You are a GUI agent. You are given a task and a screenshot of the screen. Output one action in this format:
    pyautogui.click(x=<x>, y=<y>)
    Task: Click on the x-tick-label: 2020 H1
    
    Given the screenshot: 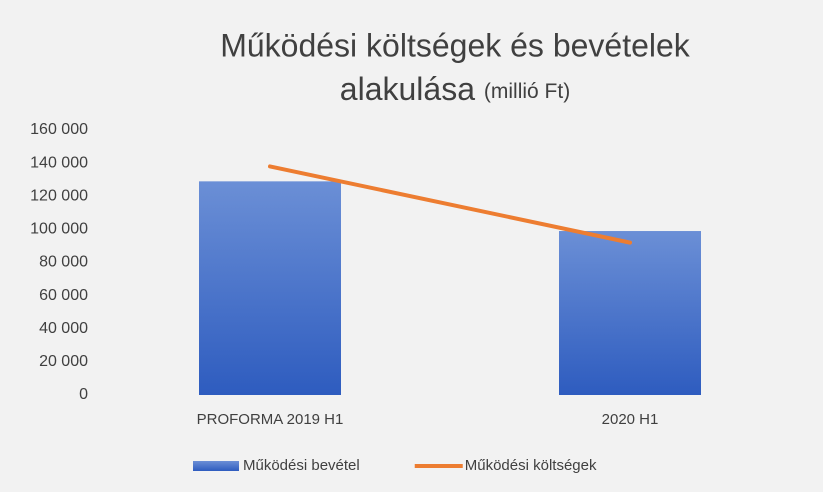 What is the action you would take?
    pyautogui.click(x=630, y=419)
    